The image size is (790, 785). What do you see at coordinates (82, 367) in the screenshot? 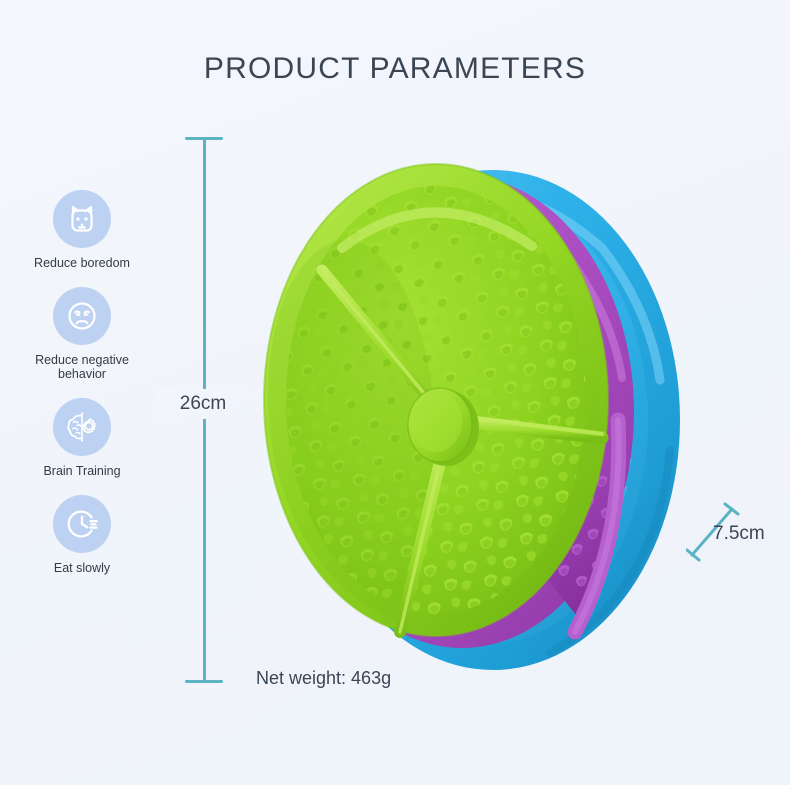
I see `feature-label: Reduce negative behavior` at bounding box center [82, 367].